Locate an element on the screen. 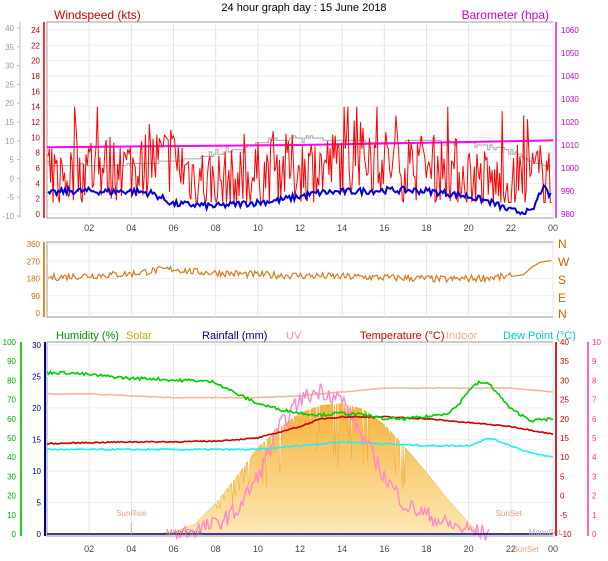 The height and width of the screenshot is (561, 608). x-tick-label-temp: 16 is located at coordinates (384, 549).